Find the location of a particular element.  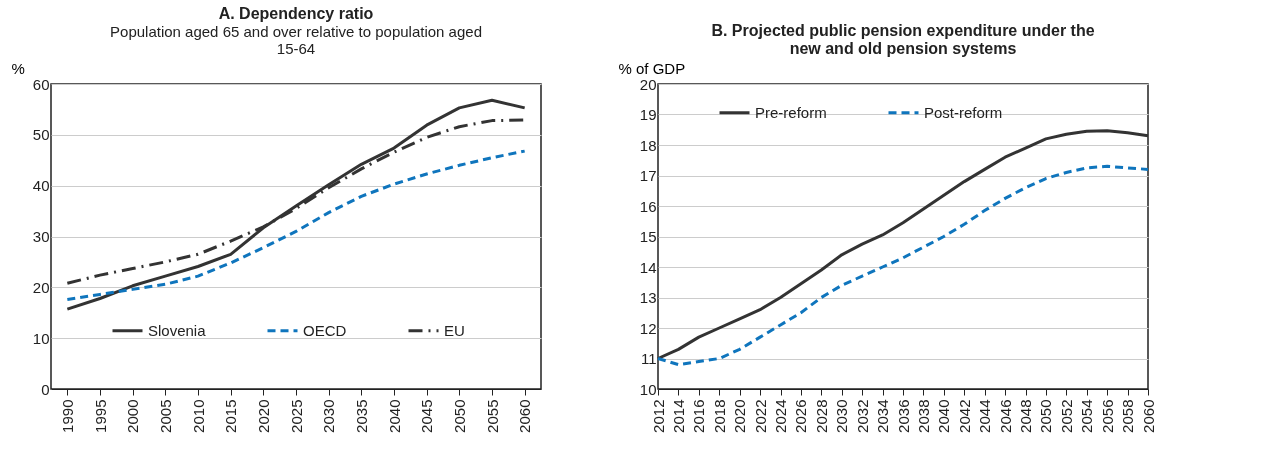

x-tick-label: 2042 is located at coordinates (964, 416).